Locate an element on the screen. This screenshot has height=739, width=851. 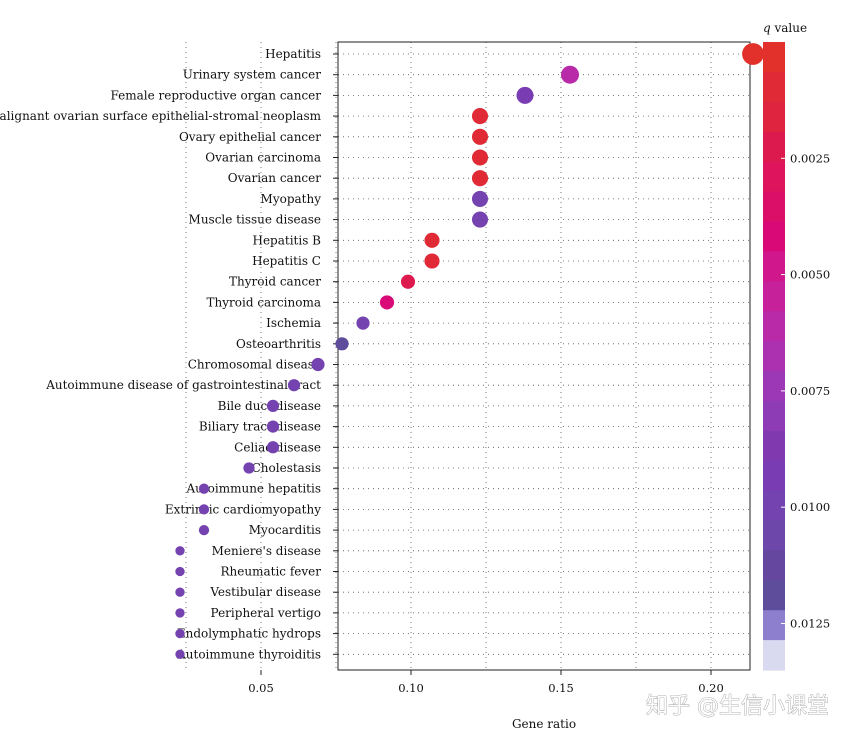
category-label: Extrinsic cardiomyopathy is located at coordinates (243, 509).